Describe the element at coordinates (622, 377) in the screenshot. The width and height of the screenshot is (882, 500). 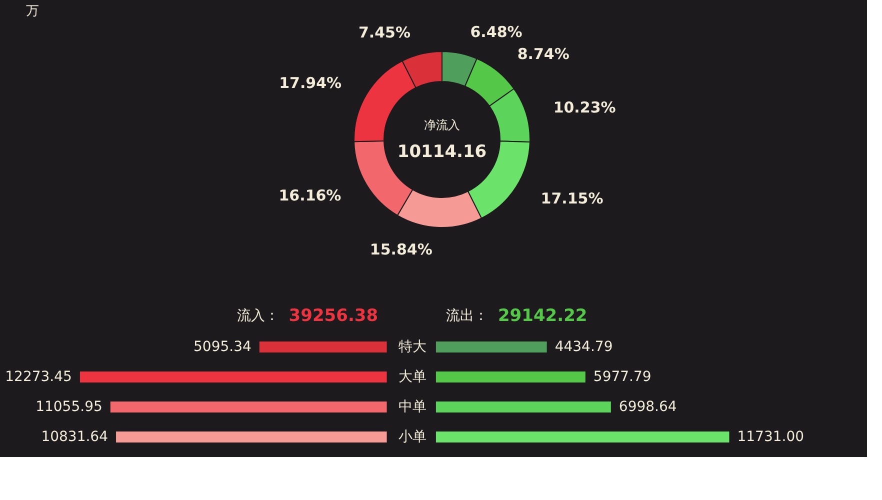
I see `data-label: 5977.79` at that location.